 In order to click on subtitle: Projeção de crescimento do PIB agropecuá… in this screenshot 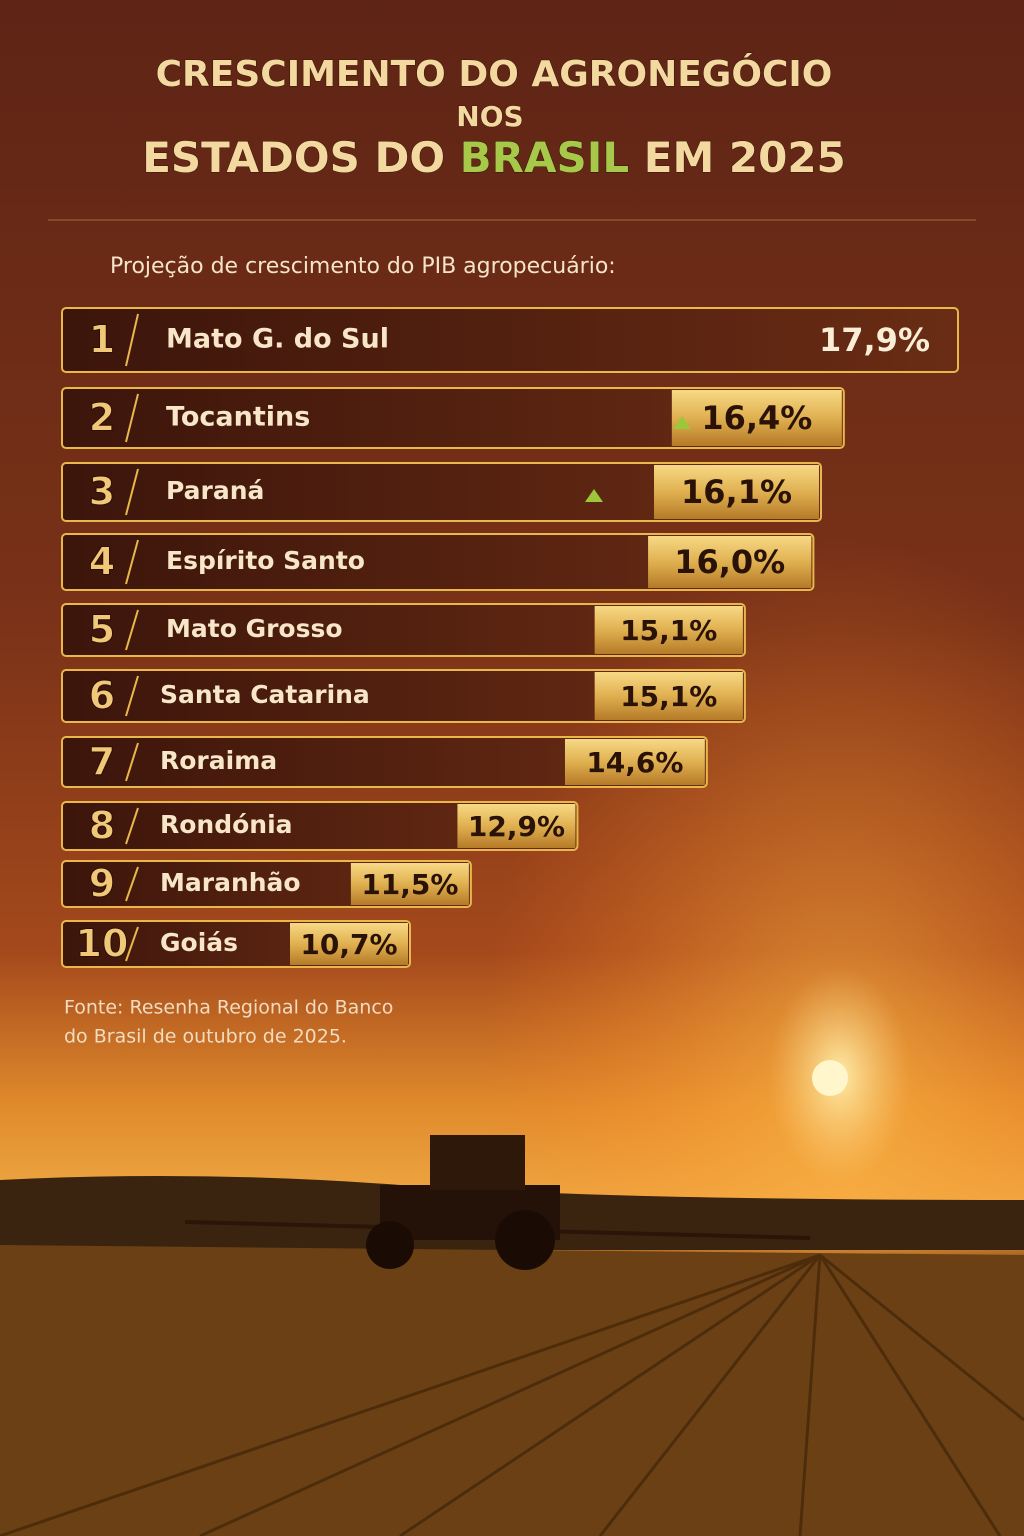, I will do `click(363, 266)`.